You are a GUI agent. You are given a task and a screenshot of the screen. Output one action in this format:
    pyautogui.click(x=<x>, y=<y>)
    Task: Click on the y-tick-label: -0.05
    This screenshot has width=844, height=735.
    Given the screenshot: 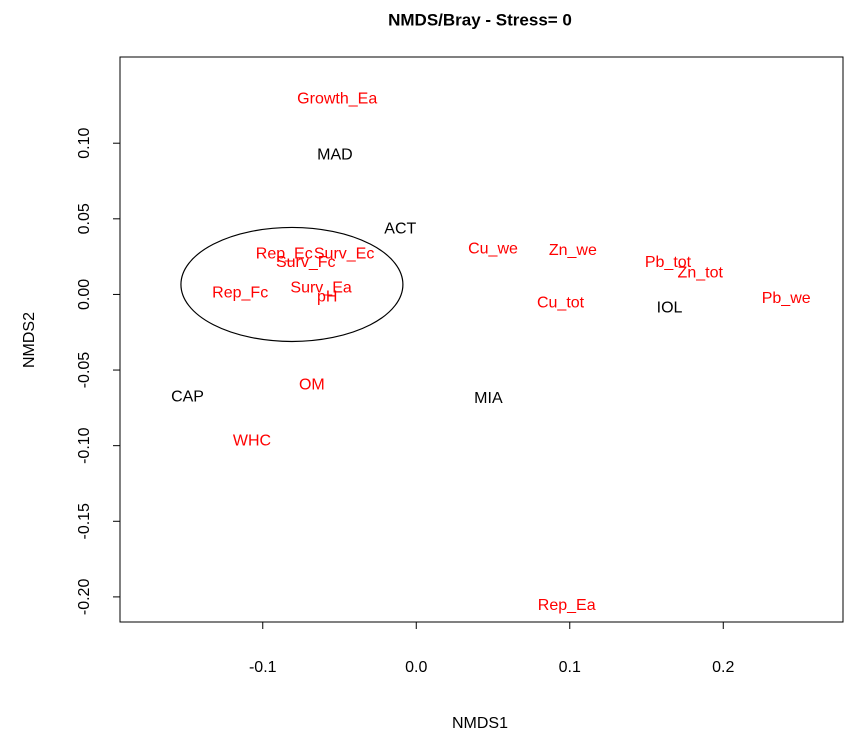 What is the action you would take?
    pyautogui.click(x=84, y=370)
    